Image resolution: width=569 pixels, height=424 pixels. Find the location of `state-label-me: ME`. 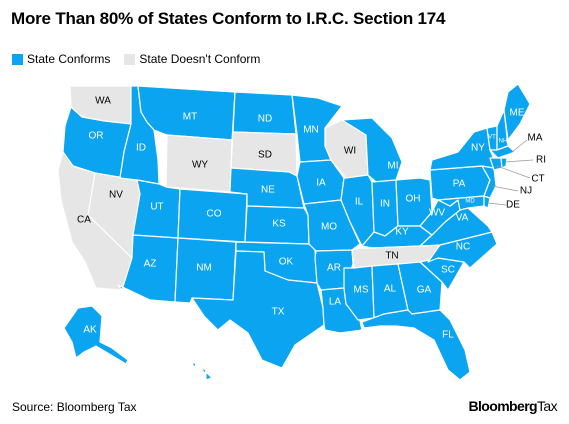

state-label-me: ME is located at coordinates (517, 113).